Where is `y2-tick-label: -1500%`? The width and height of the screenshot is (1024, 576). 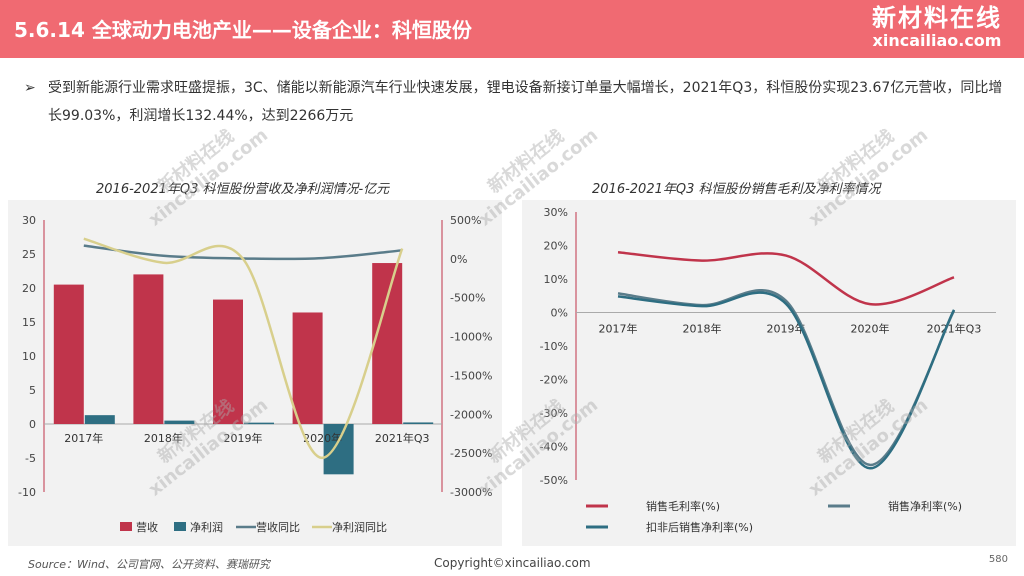
y2-tick-label: -1500% is located at coordinates (471, 375).